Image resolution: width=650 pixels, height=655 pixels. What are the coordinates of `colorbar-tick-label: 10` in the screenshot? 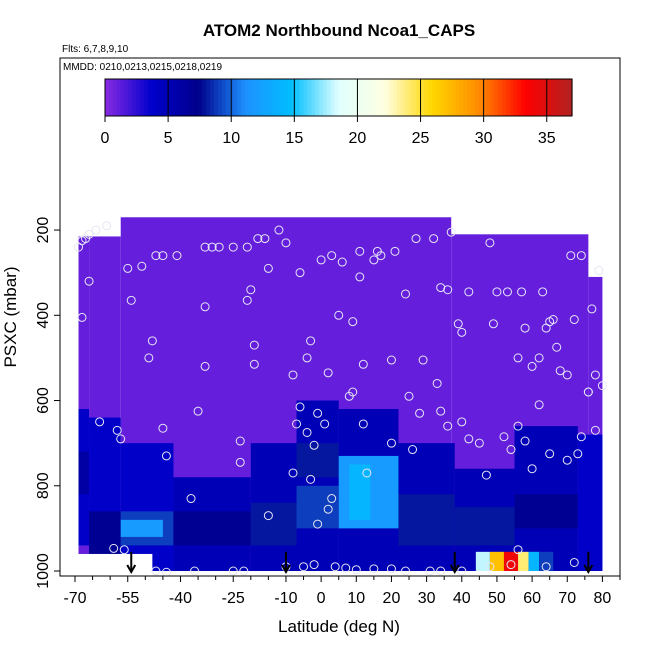 It's located at (231, 138).